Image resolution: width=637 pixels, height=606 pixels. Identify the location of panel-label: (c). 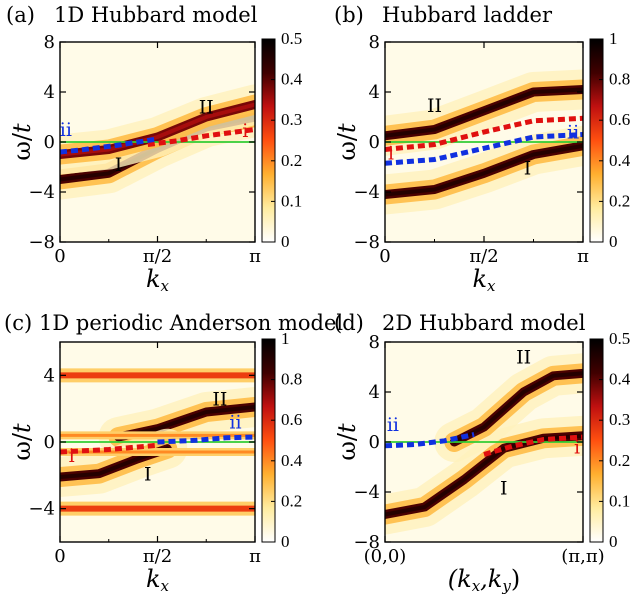
(18, 323).